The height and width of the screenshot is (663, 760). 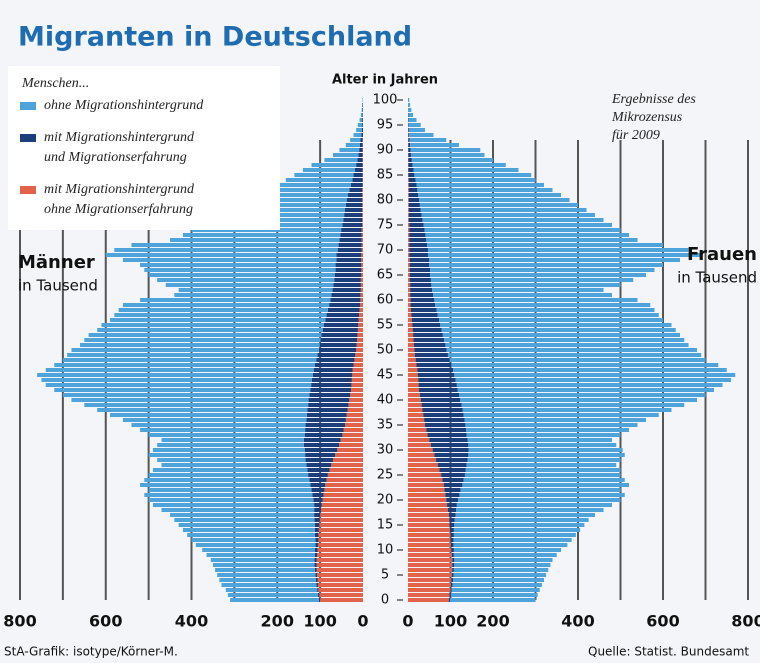 I want to click on x-tick-label: 200, so click(x=277, y=621).